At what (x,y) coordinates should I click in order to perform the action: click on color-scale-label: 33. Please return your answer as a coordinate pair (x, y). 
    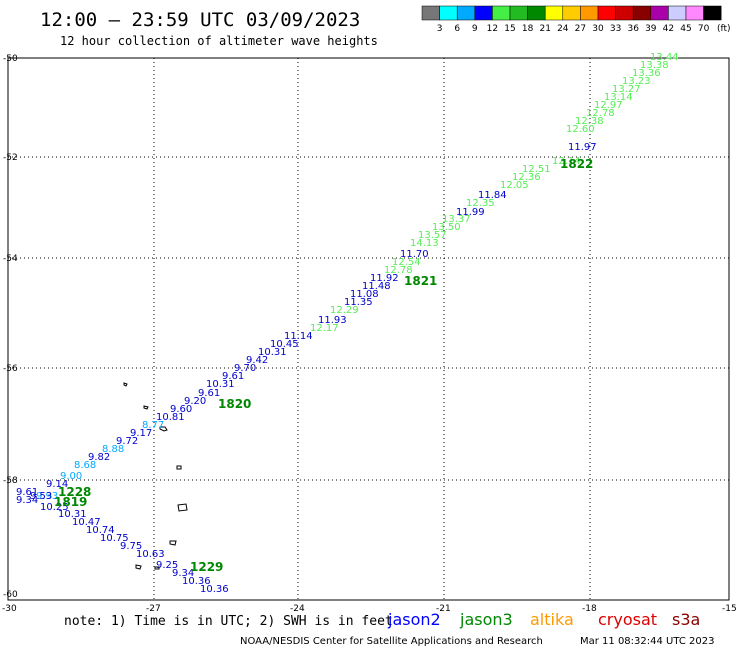
    Looking at the image, I should click on (615, 29).